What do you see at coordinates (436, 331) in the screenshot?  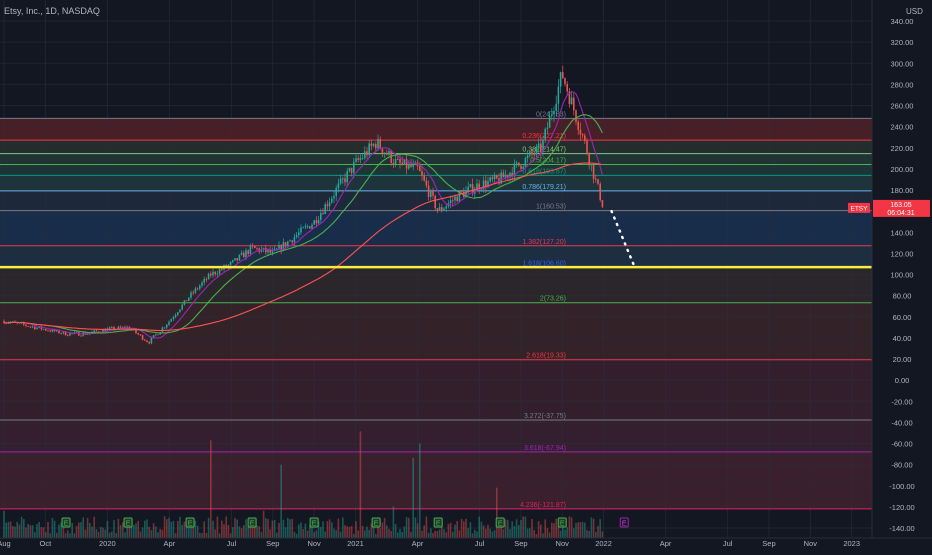 I see `fib-band` at bounding box center [436, 331].